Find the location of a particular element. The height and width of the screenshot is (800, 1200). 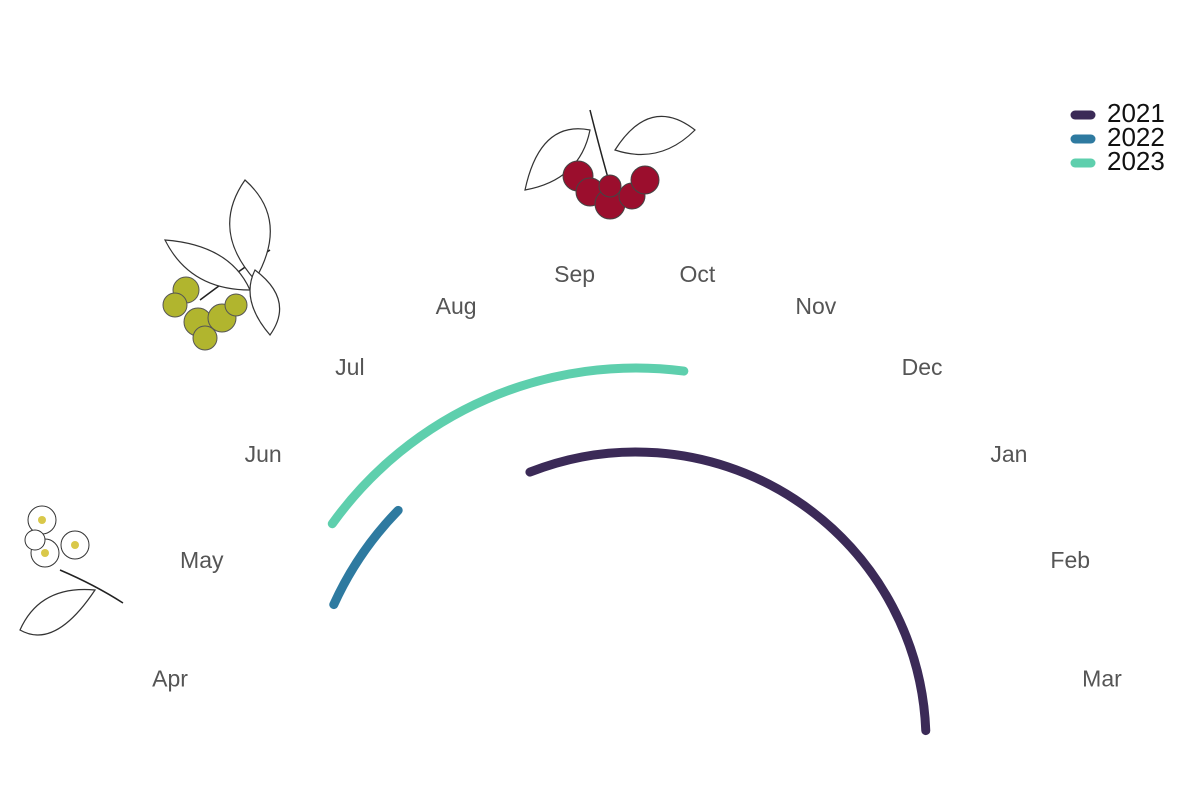

legend-label: 2022 is located at coordinates (1136, 137).